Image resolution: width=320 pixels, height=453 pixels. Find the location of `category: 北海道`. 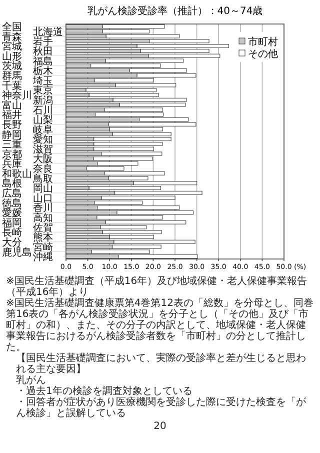

category: 北海道 is located at coordinates (48, 32).